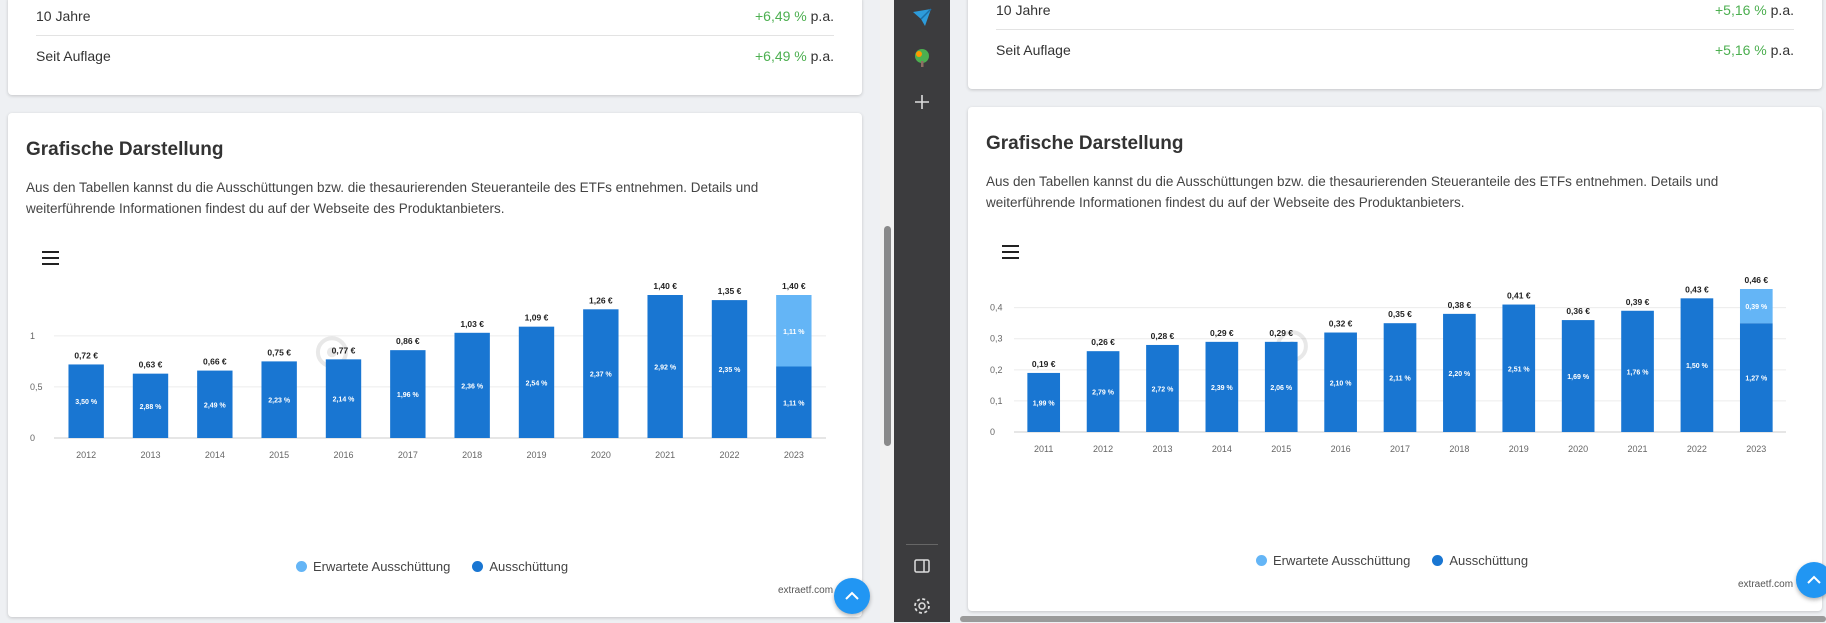 This screenshot has width=1826, height=623. Describe the element at coordinates (996, 308) in the screenshot. I see `y-tick-label: 0,4` at that location.